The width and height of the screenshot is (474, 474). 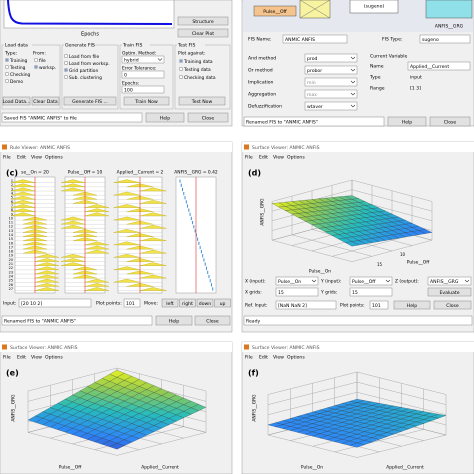 I want to click on button-label: Clear Plot, so click(x=203, y=34).